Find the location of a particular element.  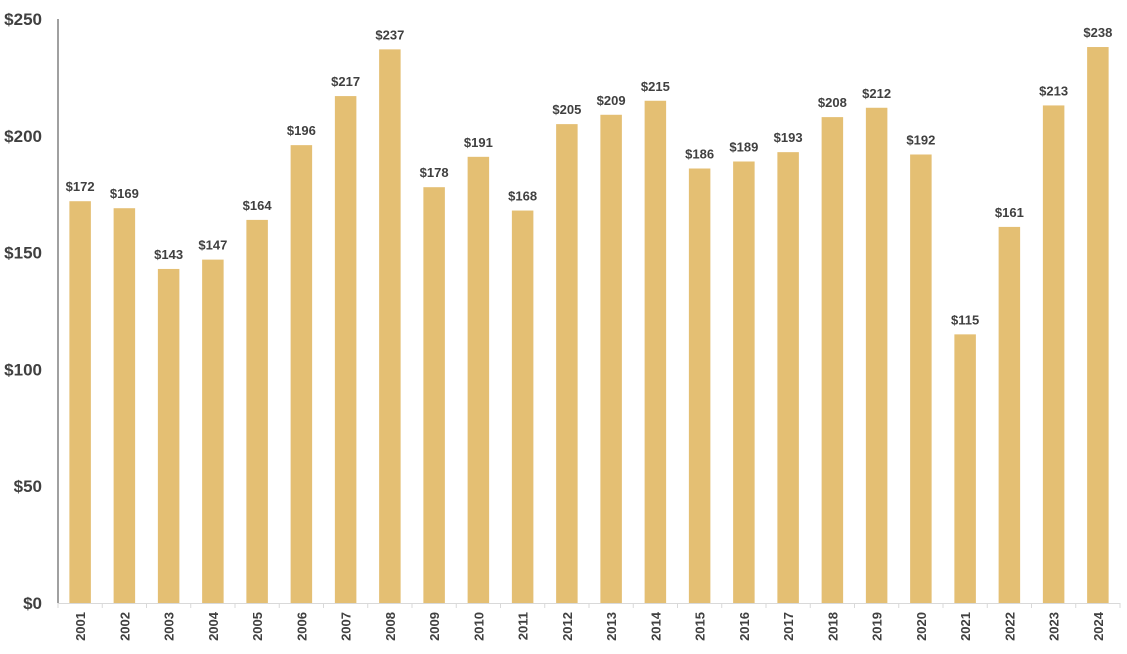

data-label-2006: $196 is located at coordinates (301, 130).